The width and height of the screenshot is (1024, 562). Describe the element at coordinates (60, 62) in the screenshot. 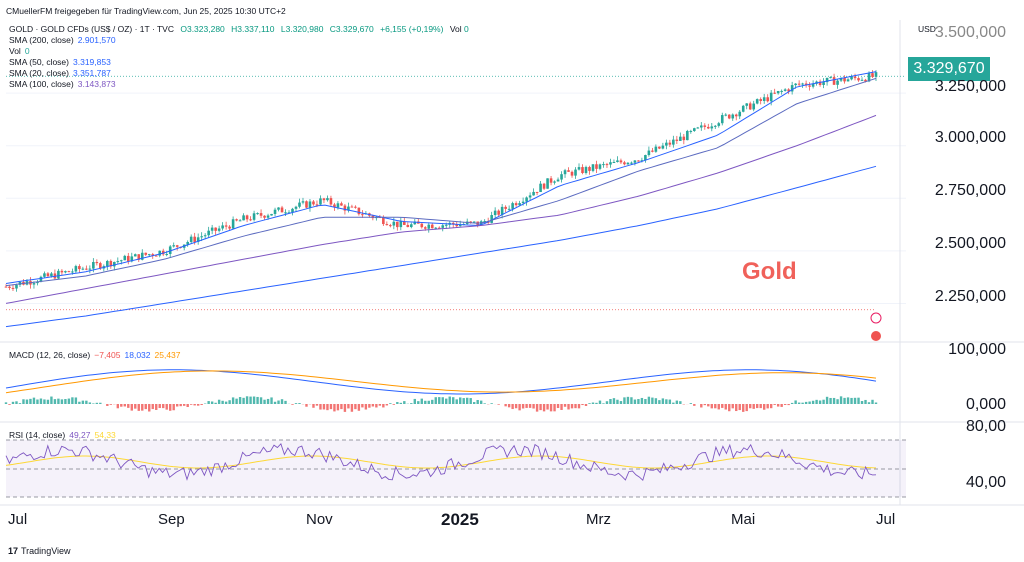

I see `legend-sma50: SMA (50, close) 3.319,853` at that location.